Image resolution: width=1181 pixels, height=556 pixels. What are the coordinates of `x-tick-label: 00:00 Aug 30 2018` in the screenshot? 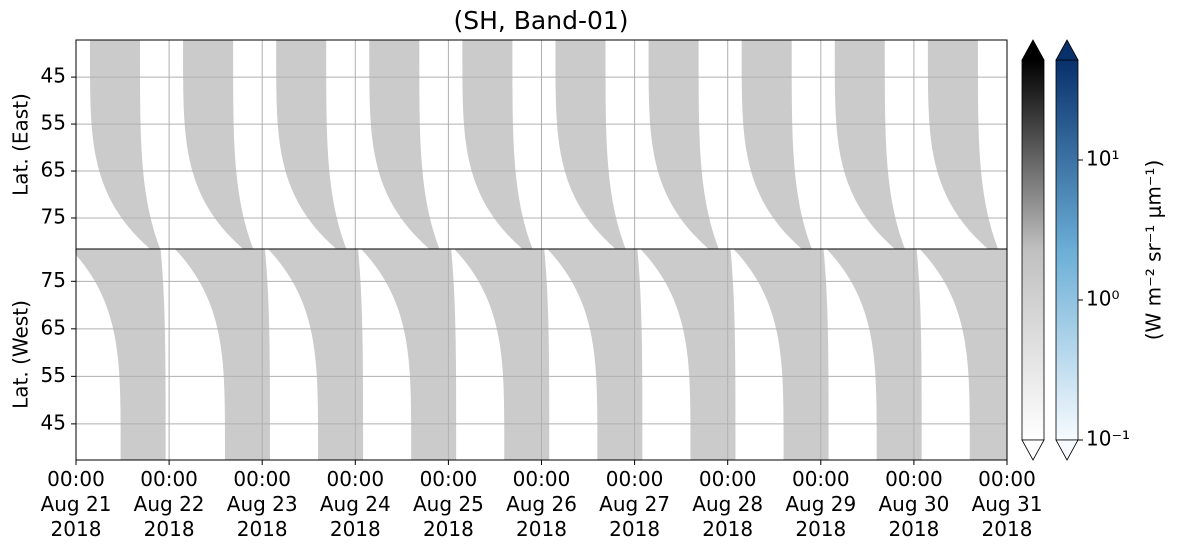 It's located at (913, 504).